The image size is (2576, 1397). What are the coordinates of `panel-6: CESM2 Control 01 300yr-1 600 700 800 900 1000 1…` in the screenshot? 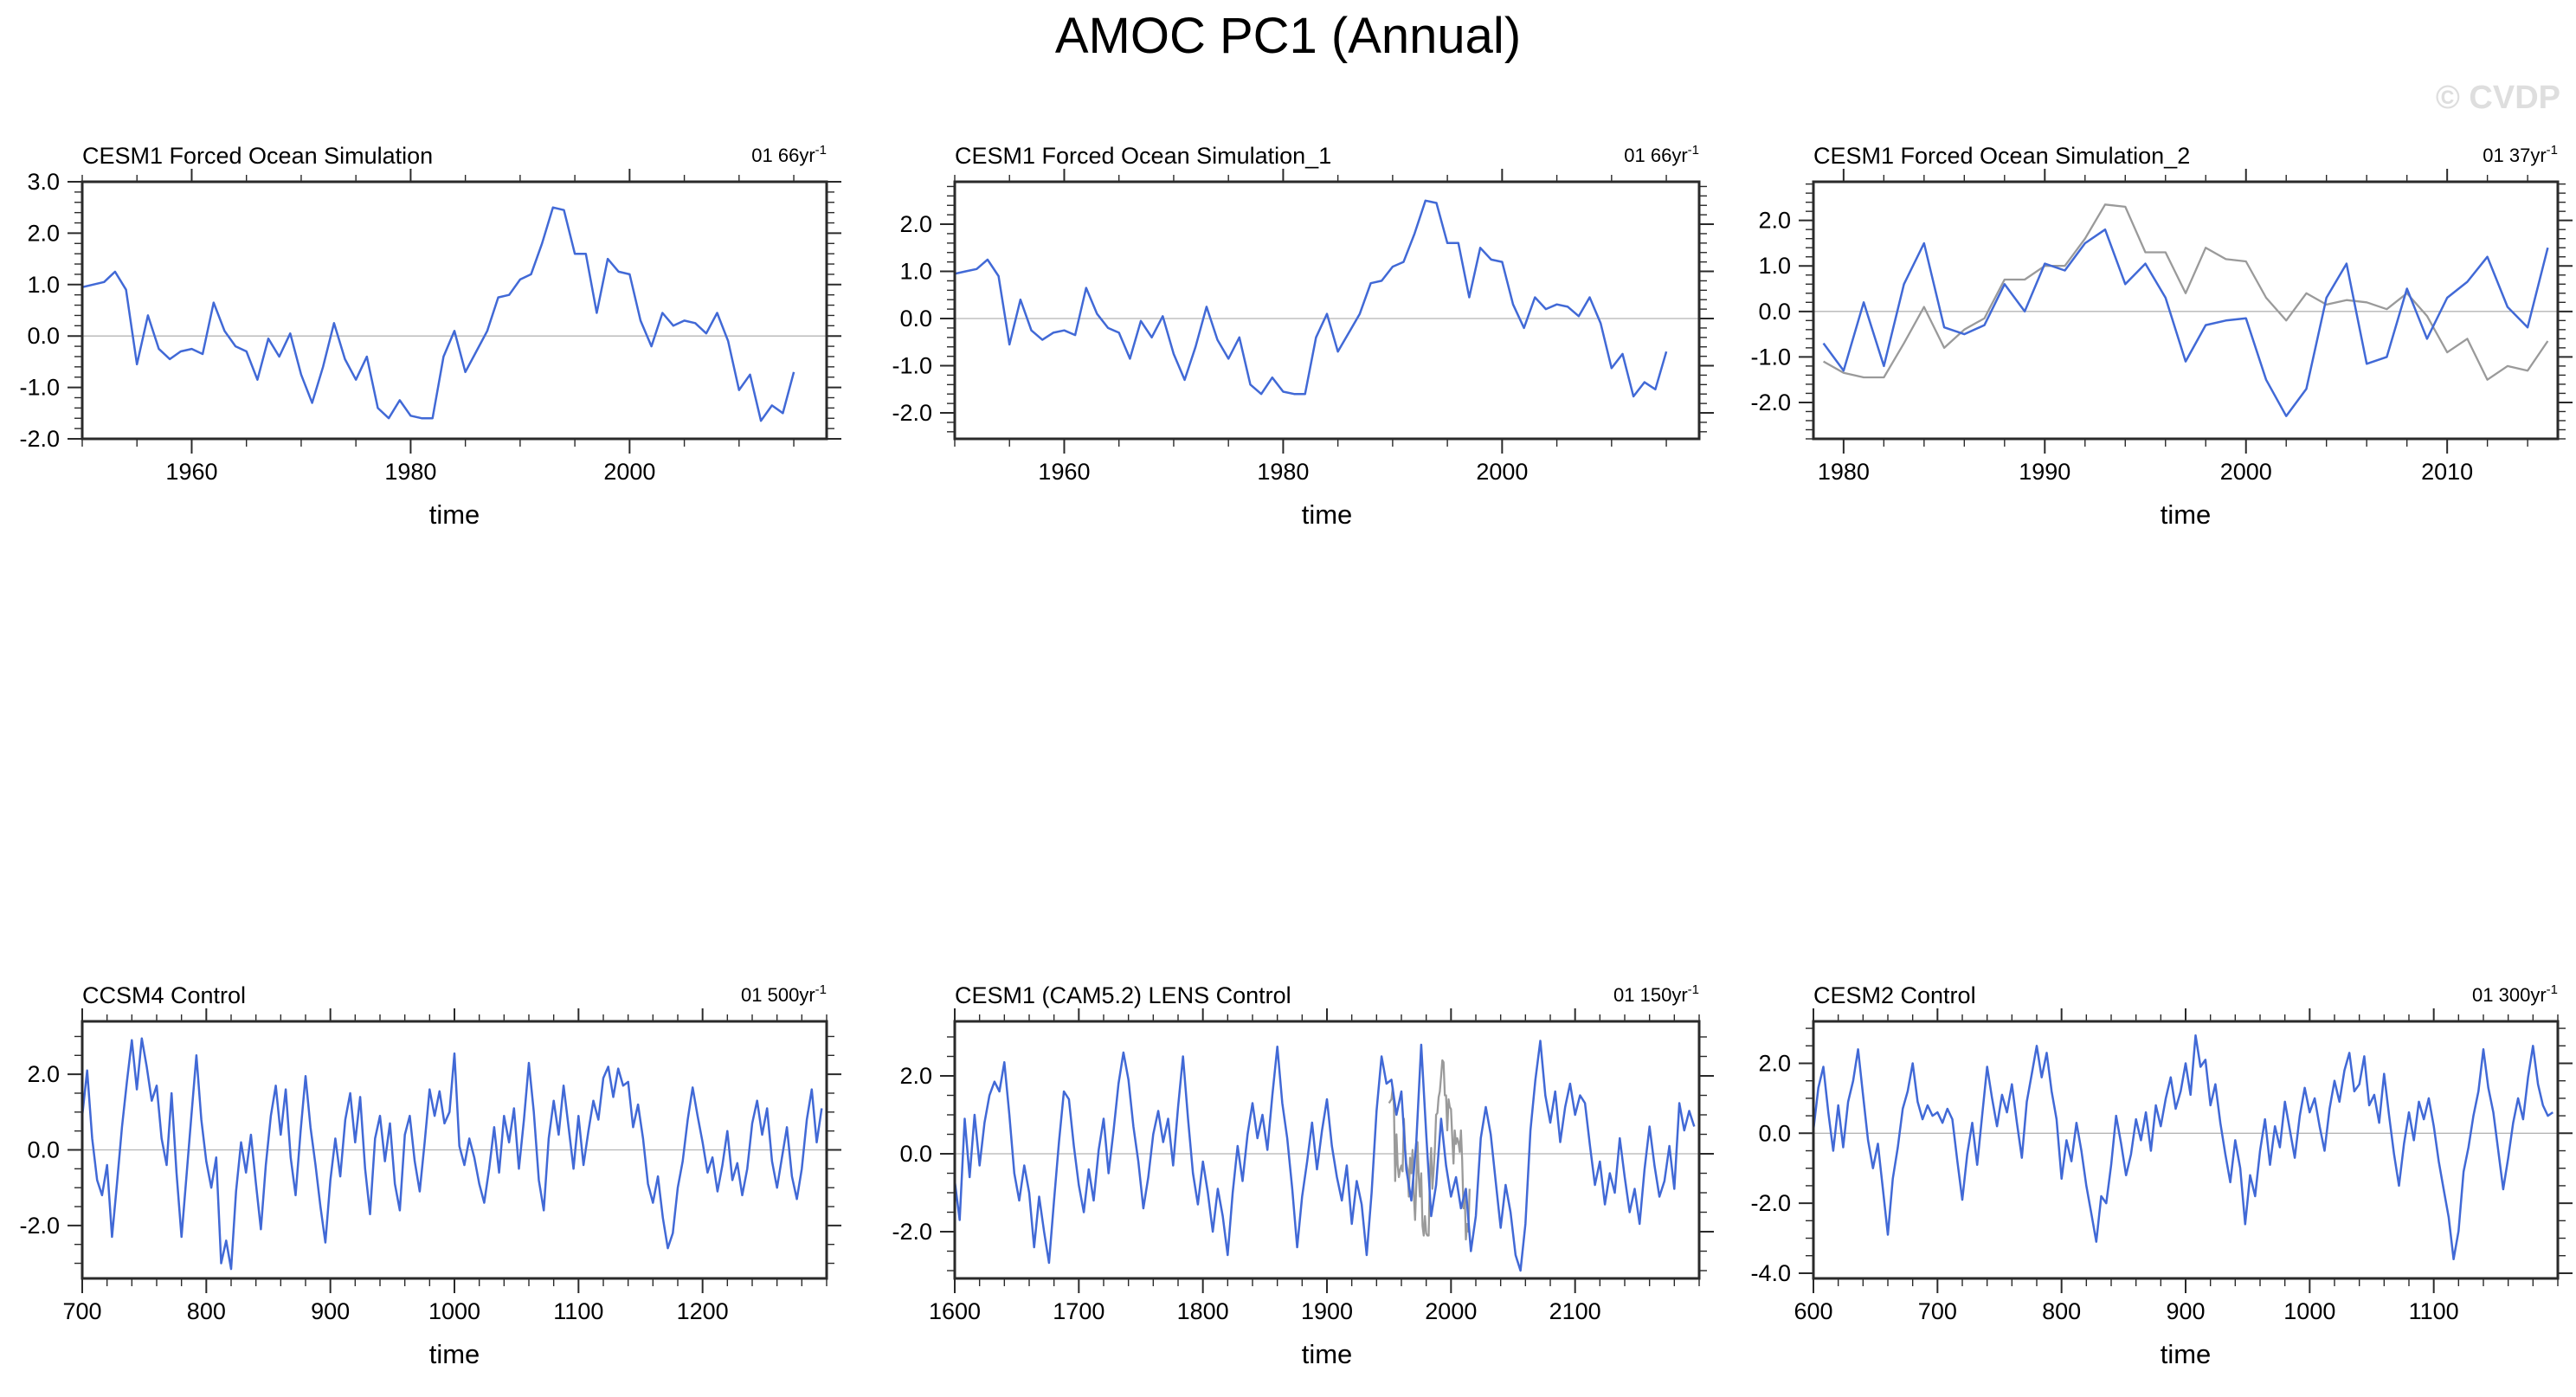 It's located at (2153, 1170).